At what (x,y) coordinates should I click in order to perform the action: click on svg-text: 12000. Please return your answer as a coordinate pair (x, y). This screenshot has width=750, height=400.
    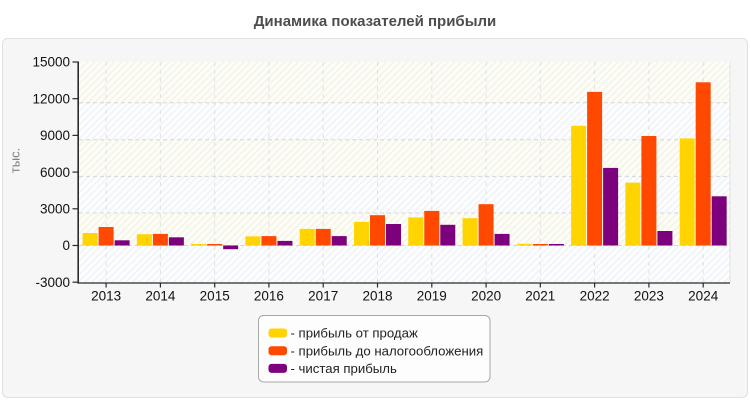
    Looking at the image, I should click on (51, 98).